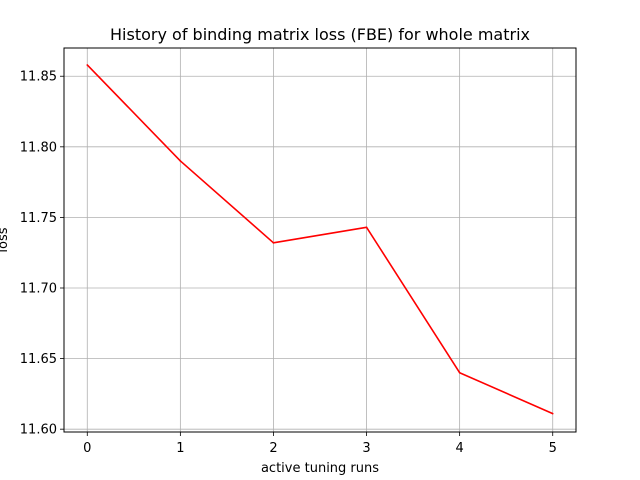 The width and height of the screenshot is (640, 480). I want to click on x-tick-label: 0, so click(87, 448).